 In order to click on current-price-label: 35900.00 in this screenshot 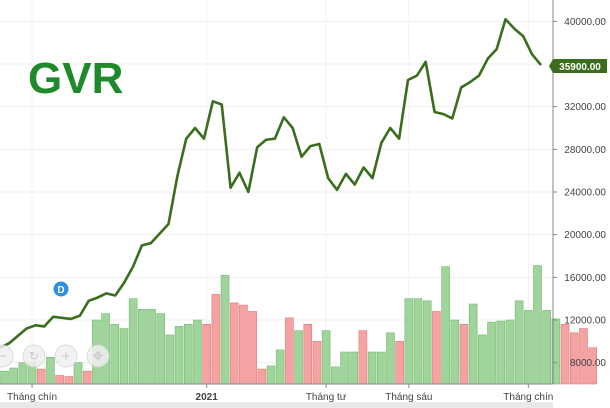, I will do `click(580, 67)`.